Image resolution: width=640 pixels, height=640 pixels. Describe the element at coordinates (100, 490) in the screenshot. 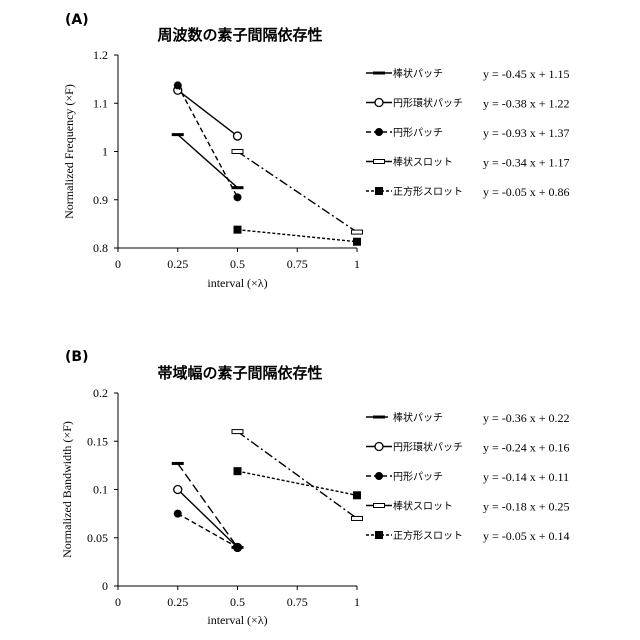

I see `y-tick-label: 0.1` at that location.